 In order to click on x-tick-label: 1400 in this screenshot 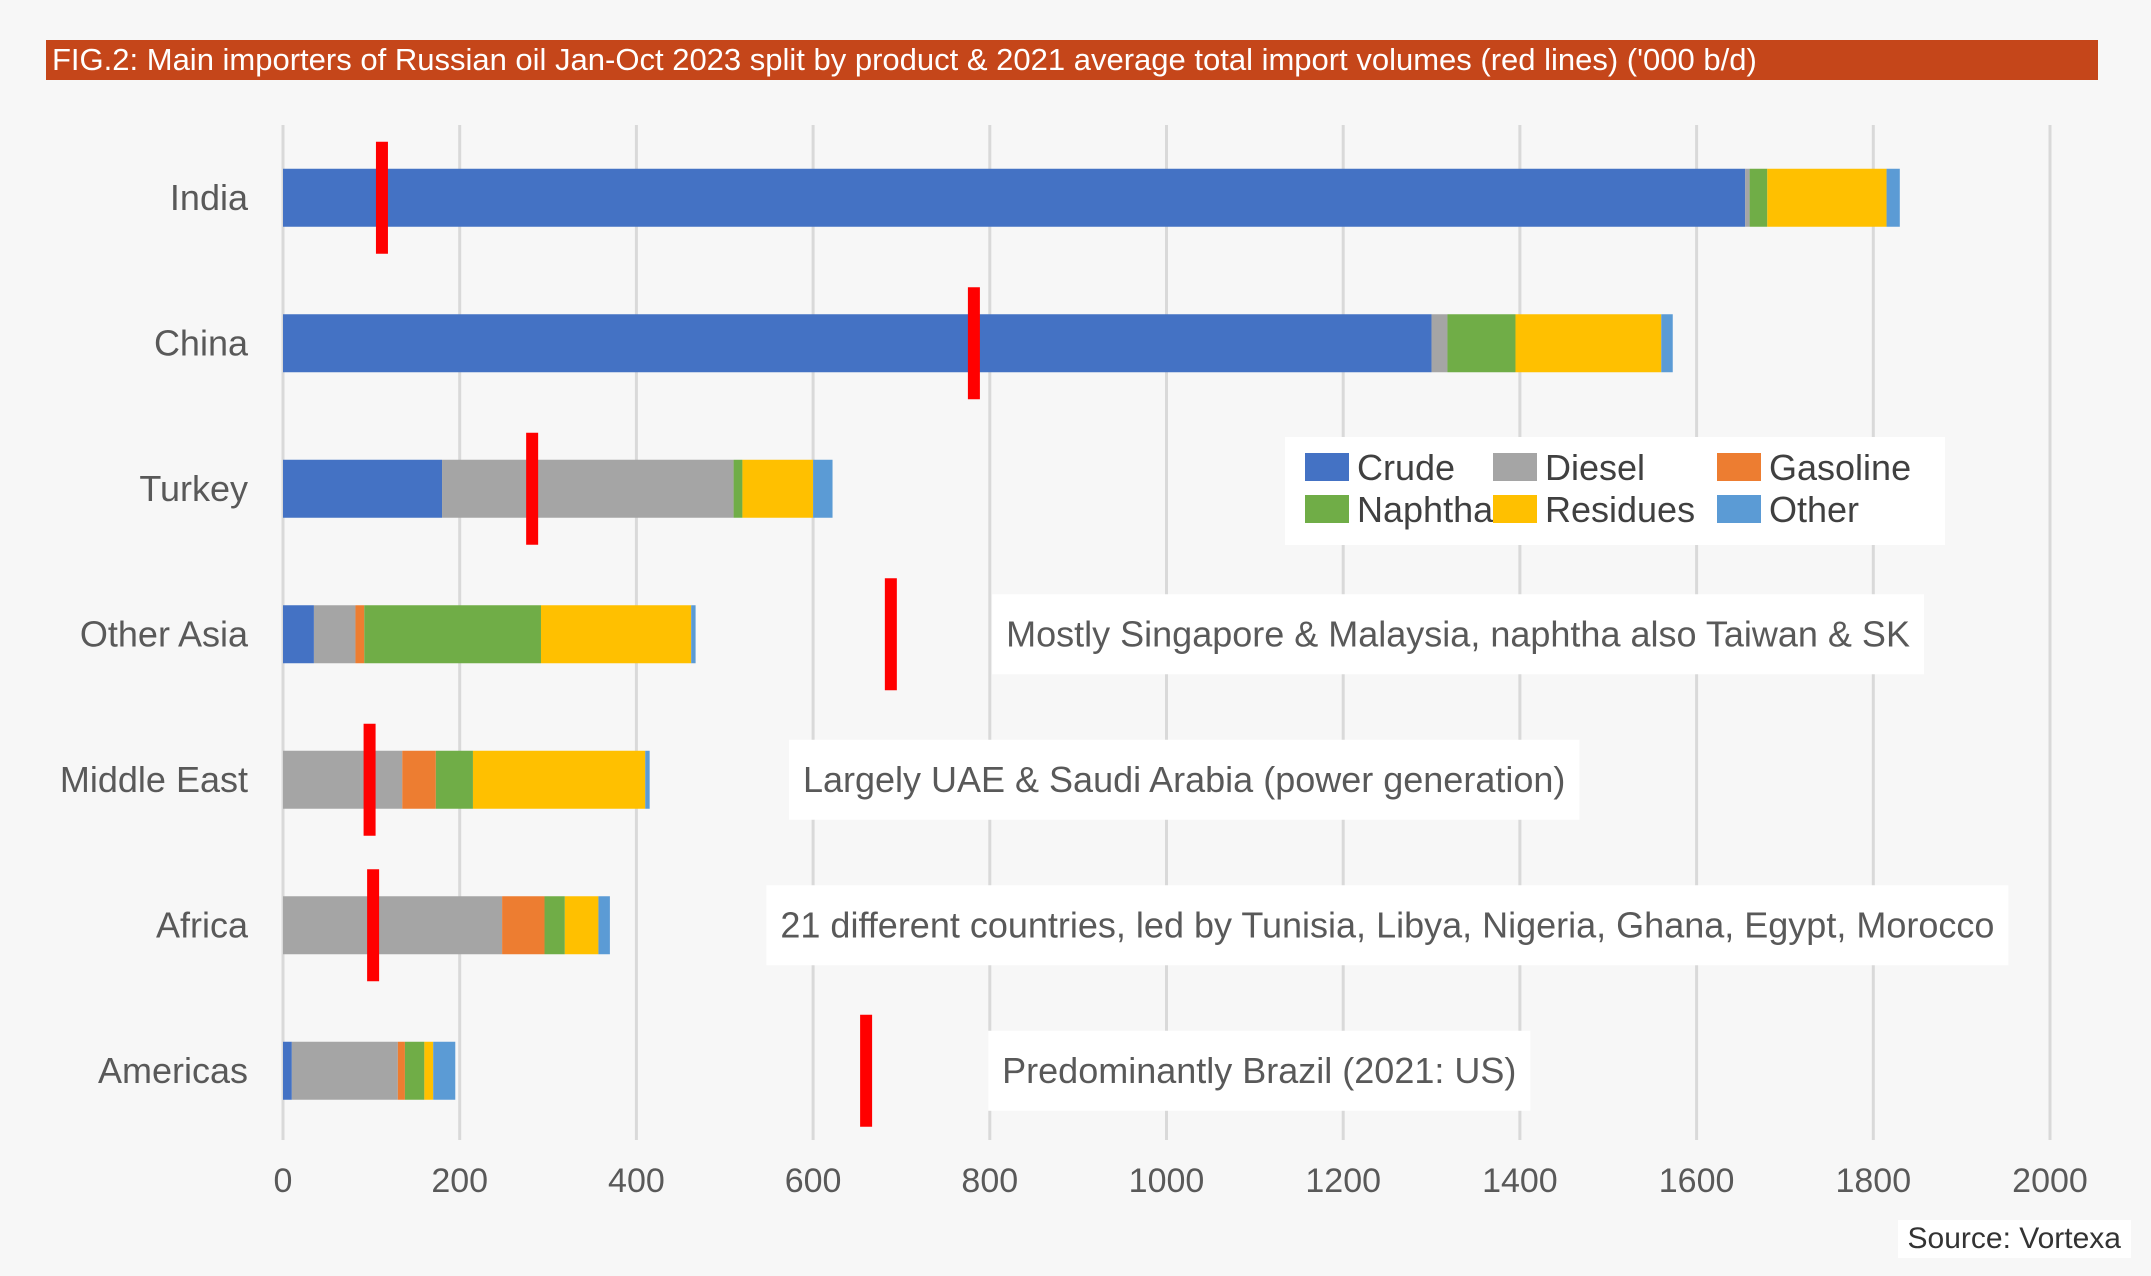, I will do `click(1520, 1181)`.